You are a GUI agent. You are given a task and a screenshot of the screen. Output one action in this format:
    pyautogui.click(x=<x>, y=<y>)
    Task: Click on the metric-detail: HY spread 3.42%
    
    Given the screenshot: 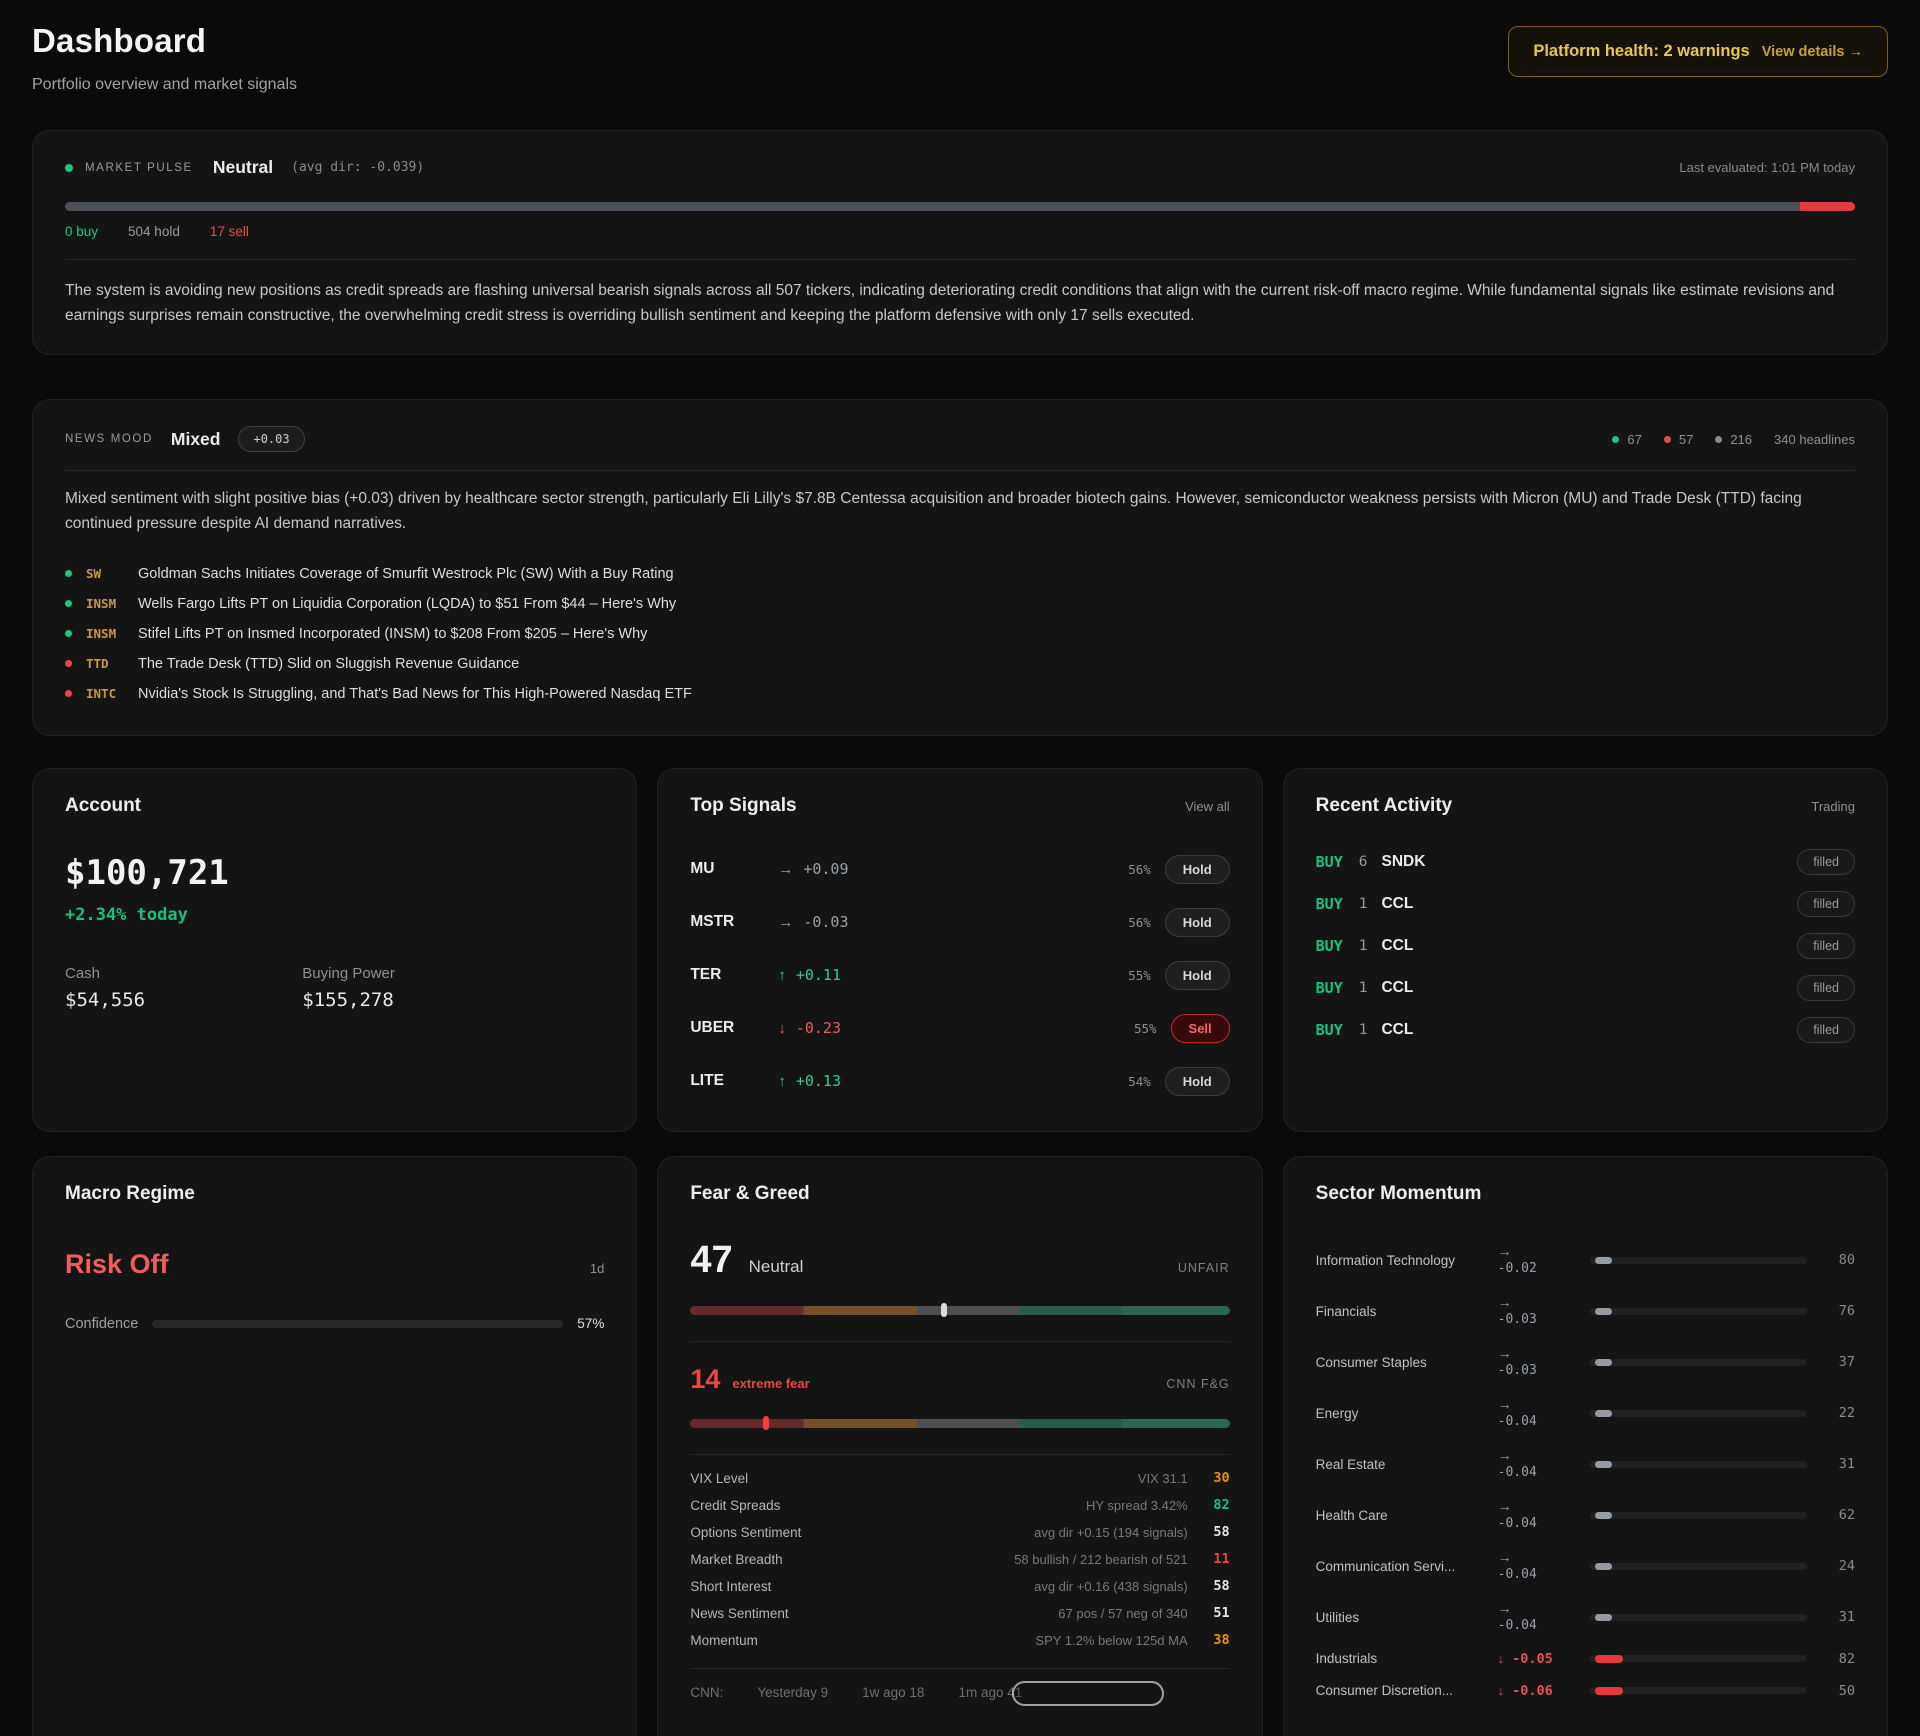 What is the action you would take?
    pyautogui.click(x=1136, y=1505)
    